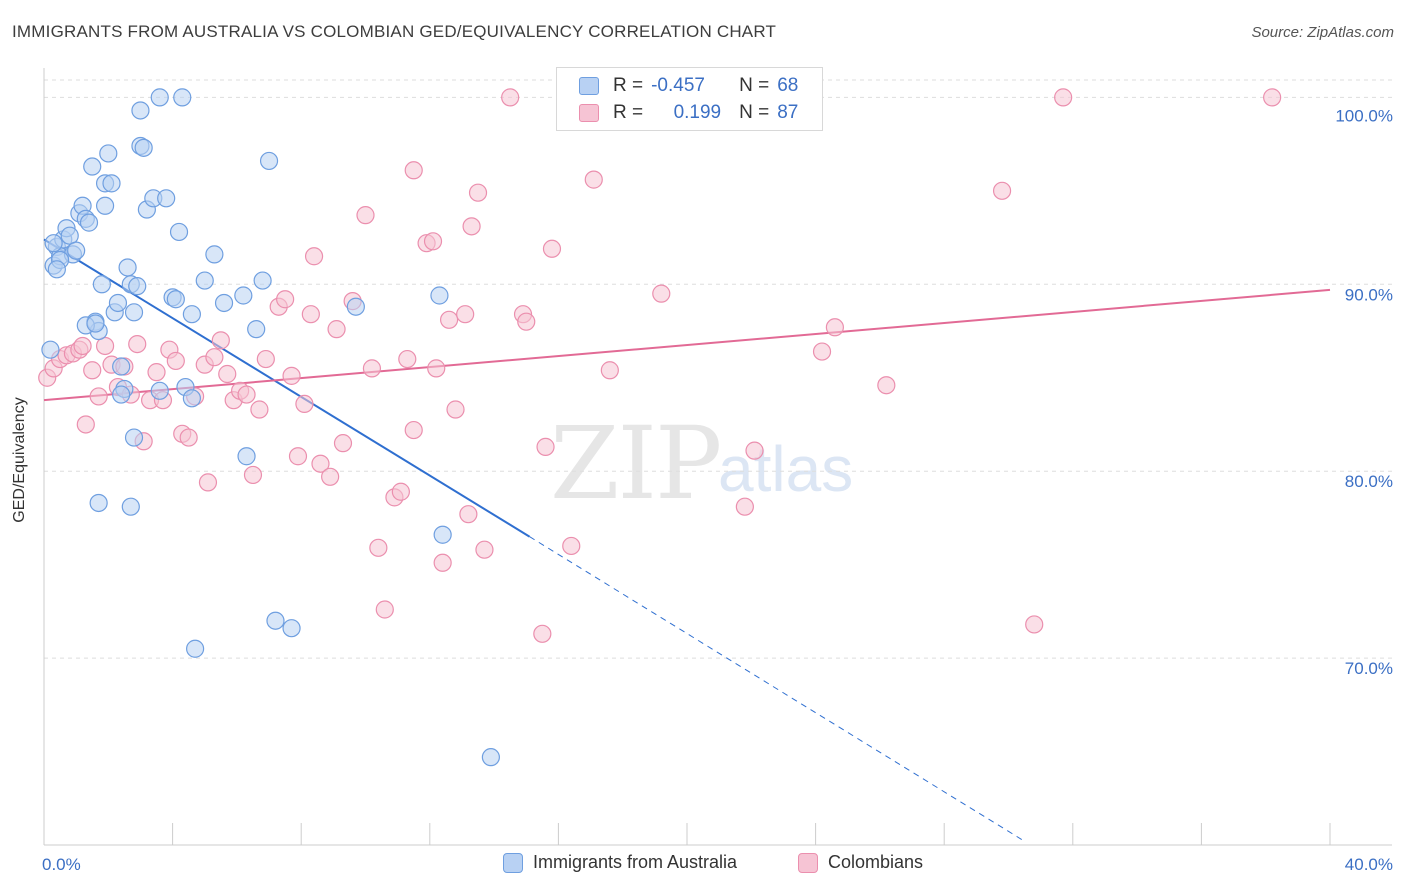 The height and width of the screenshot is (892, 1406). Describe the element at coordinates (1369, 294) in the screenshot. I see `y-tick-label: 90.0%` at that location.